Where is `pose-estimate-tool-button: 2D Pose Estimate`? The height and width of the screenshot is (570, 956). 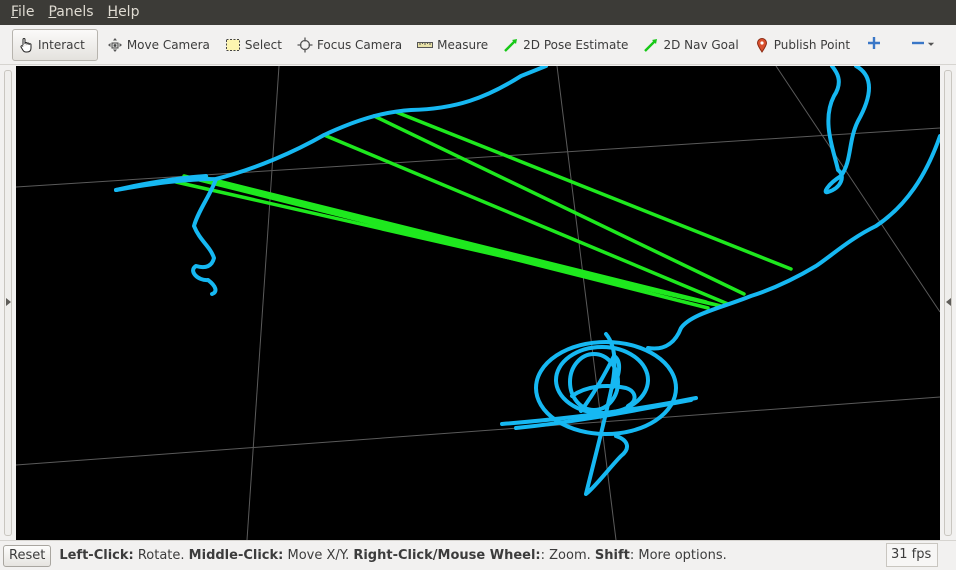
pose-estimate-tool-button: 2D Pose Estimate is located at coordinates (568, 45).